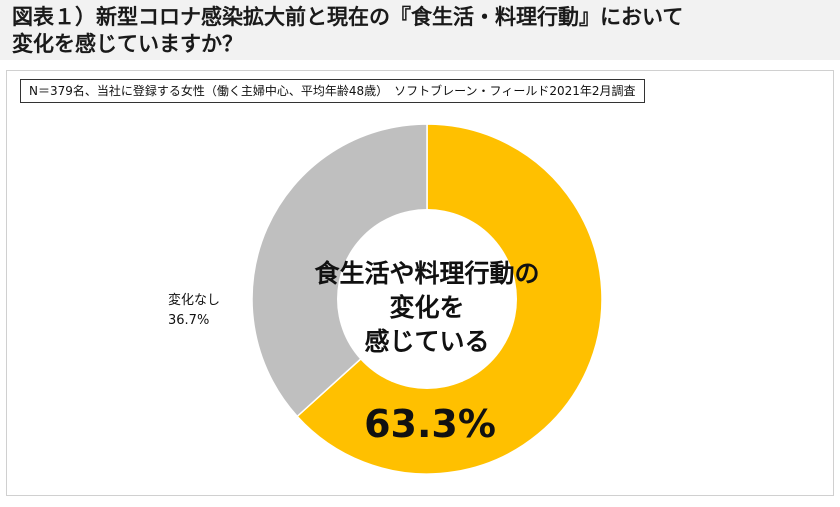 Image resolution: width=840 pixels, height=507 pixels. Describe the element at coordinates (426, 307) in the screenshot. I see `center-label-line-2: 変化を` at that location.